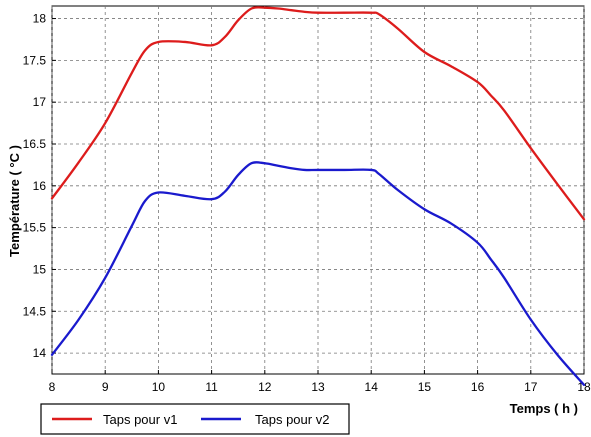 The width and height of the screenshot is (591, 437). What do you see at coordinates (40, 102) in the screenshot?
I see `y-tick-label: 17` at bounding box center [40, 102].